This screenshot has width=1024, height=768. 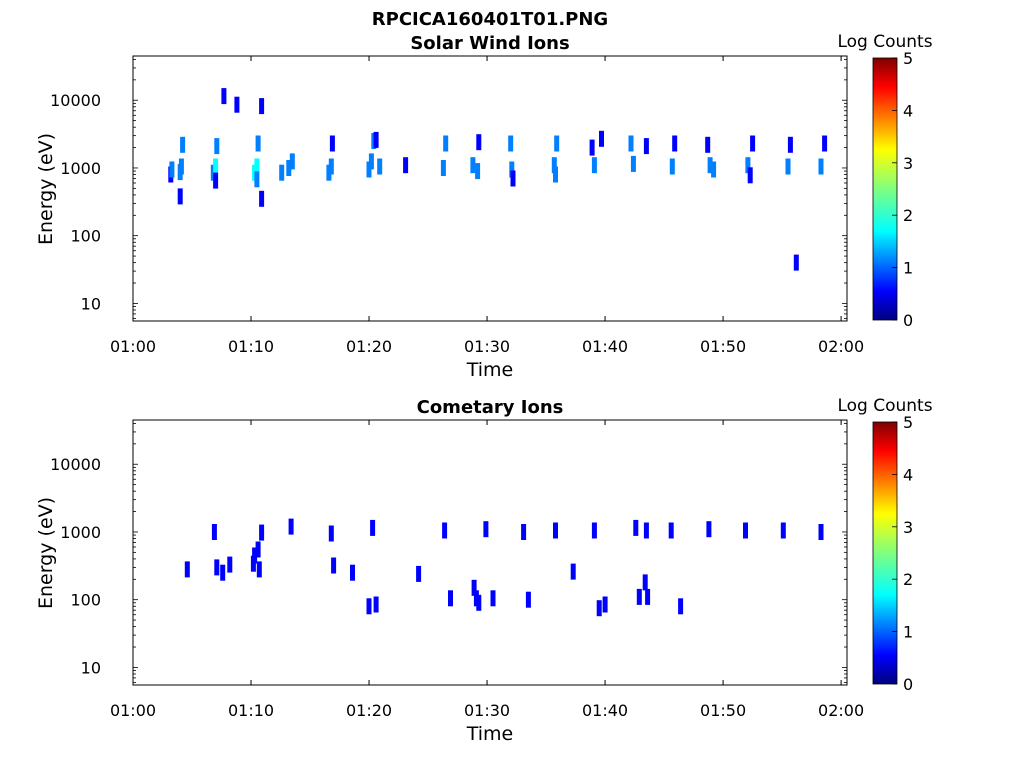 I want to click on panel-title: Cometary Ions, so click(x=490, y=407).